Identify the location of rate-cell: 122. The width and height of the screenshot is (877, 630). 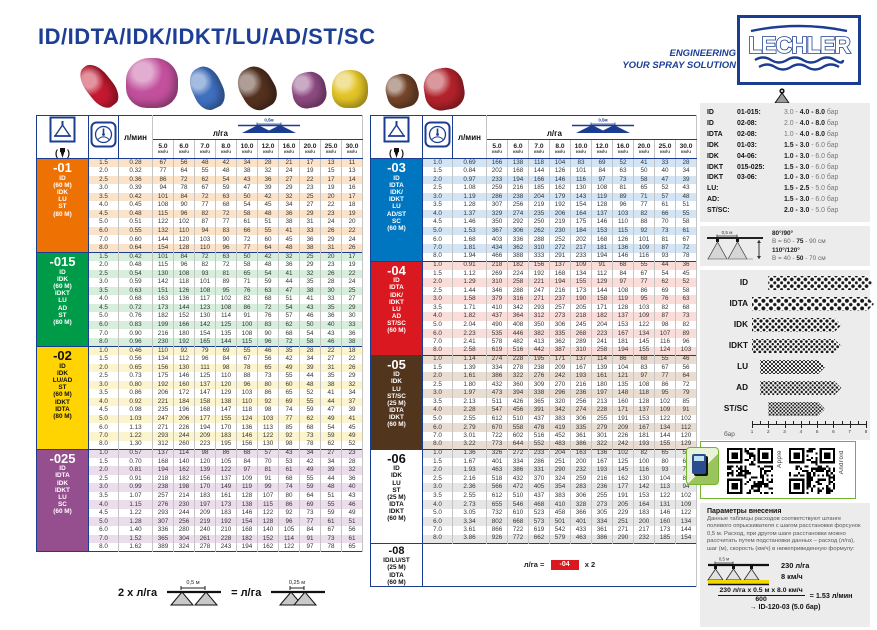
(665, 419).